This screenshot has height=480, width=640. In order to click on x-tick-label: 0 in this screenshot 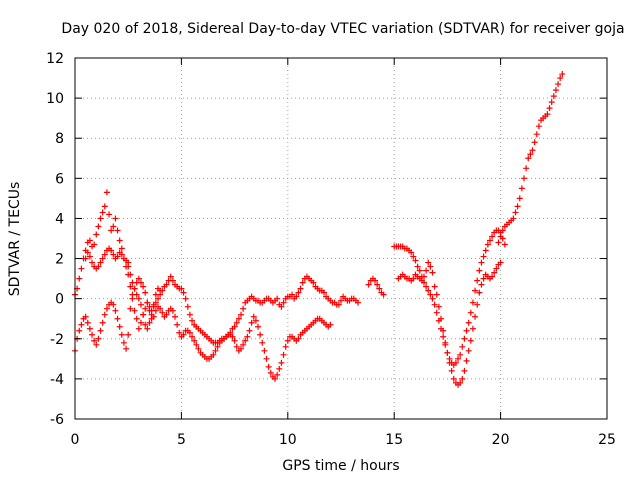, I will do `click(75, 440)`.